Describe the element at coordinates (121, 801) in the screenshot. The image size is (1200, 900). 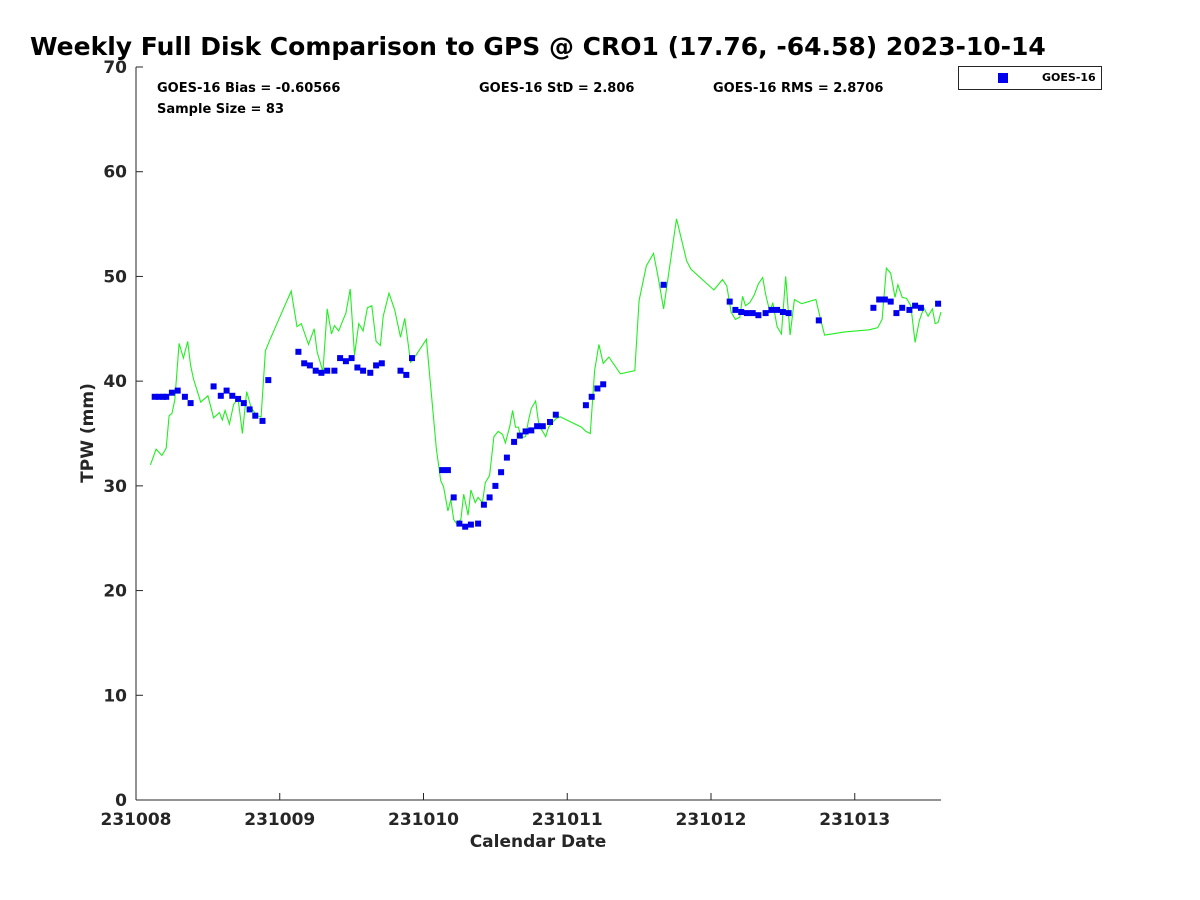
I see `y-tick-label: 0` at that location.